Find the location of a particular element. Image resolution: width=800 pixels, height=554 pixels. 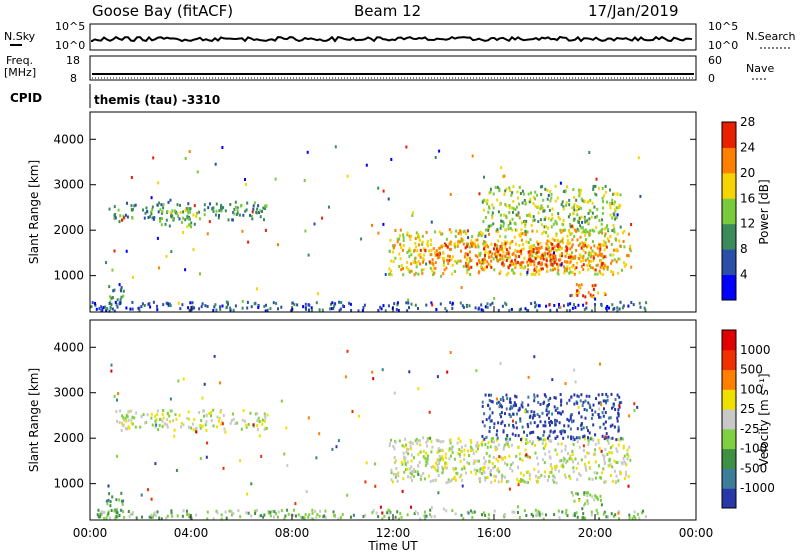

colorbar-frame is located at coordinates (729, 419).